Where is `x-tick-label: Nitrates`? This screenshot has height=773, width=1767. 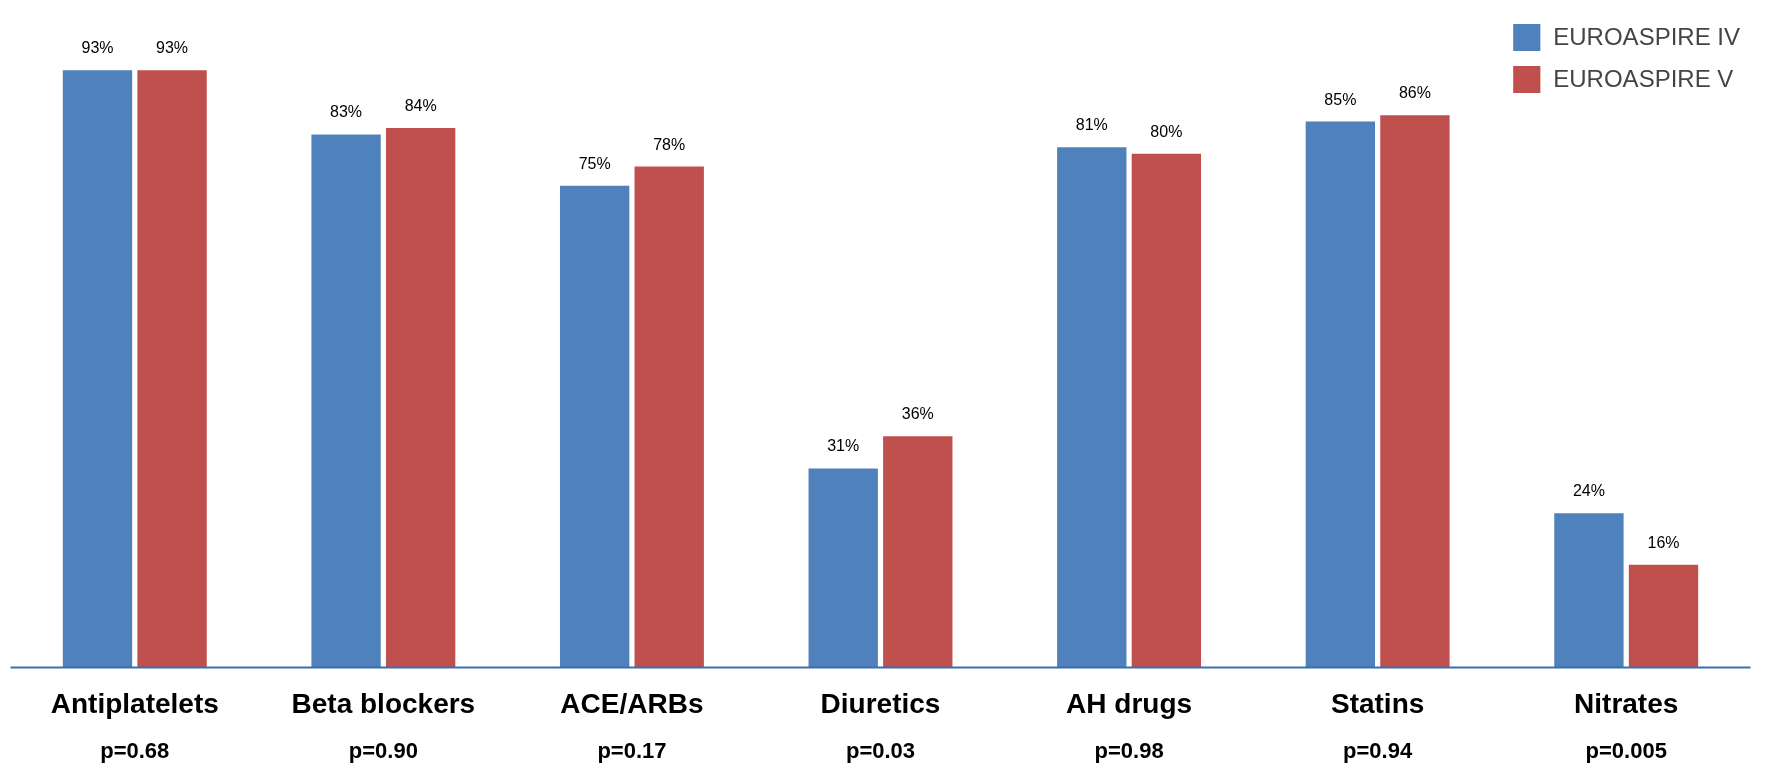 x-tick-label: Nitrates is located at coordinates (1626, 703).